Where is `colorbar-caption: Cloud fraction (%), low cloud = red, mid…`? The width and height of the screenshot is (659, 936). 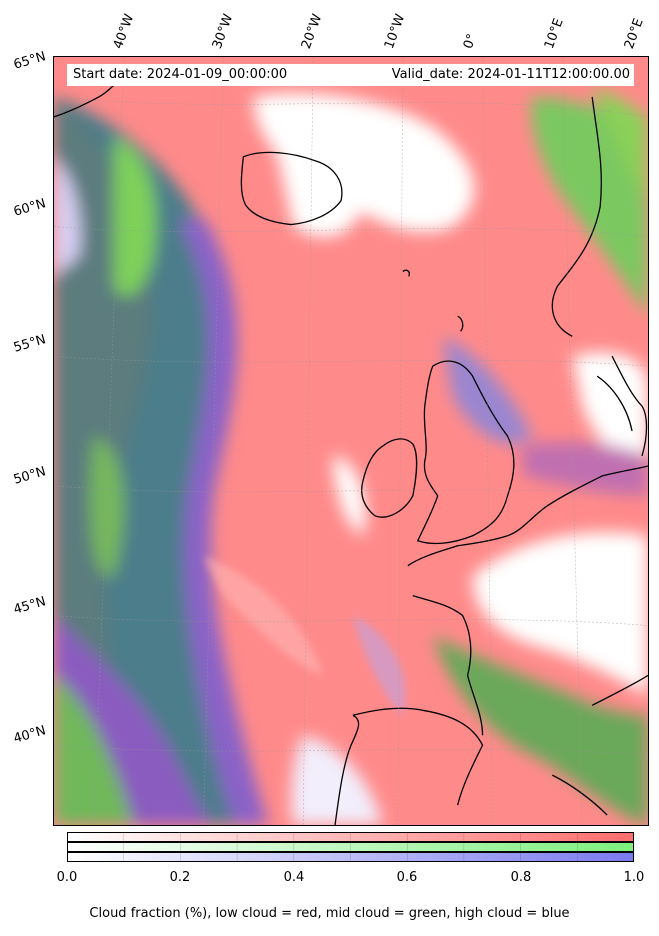
colorbar-caption: Cloud fraction (%), low cloud = red, mid… is located at coordinates (329, 913).